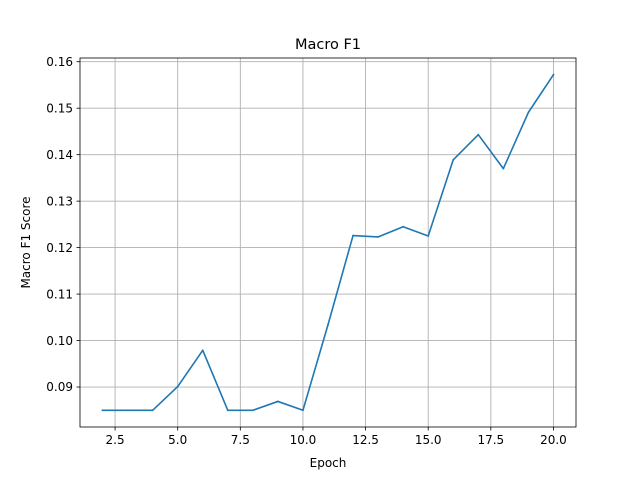 This screenshot has width=640, height=480. Describe the element at coordinates (59, 201) in the screenshot. I see `y-tick-label: 0.13` at that location.